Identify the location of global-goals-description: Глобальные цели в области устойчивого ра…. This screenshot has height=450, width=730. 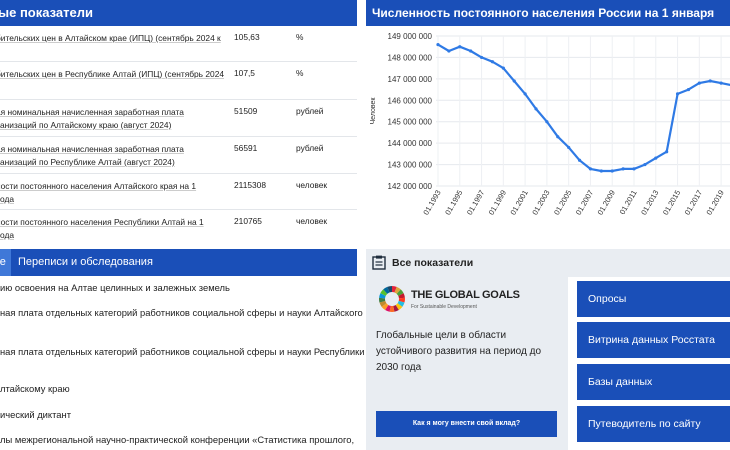
(459, 351).